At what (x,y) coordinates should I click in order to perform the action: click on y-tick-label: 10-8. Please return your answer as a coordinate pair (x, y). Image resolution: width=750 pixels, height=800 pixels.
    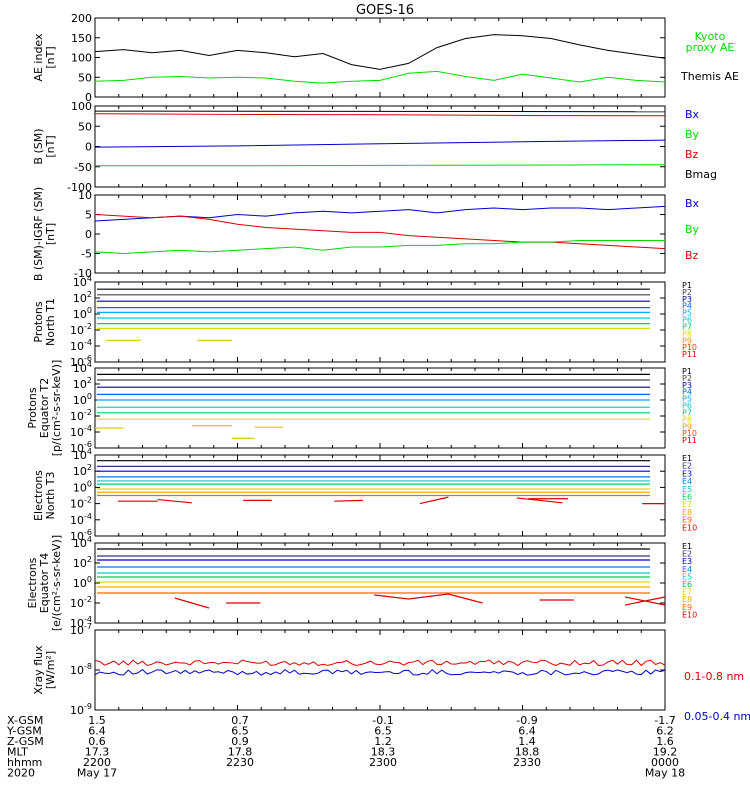
    Looking at the image, I should click on (81, 669).